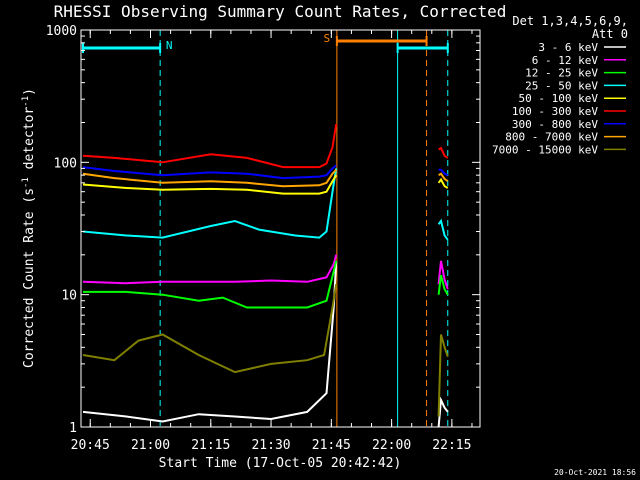 The height and width of the screenshot is (480, 640). I want to click on legend-item-label: 50 - 100 keV, so click(559, 98).